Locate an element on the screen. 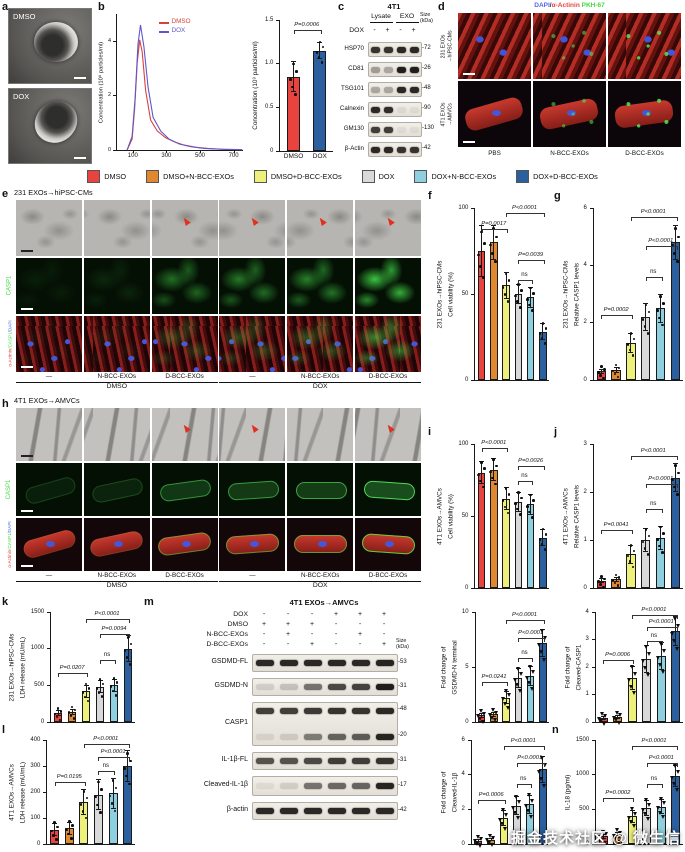 This screenshot has width=685, height=852. mw-size-label: -48 is located at coordinates (426, 88).